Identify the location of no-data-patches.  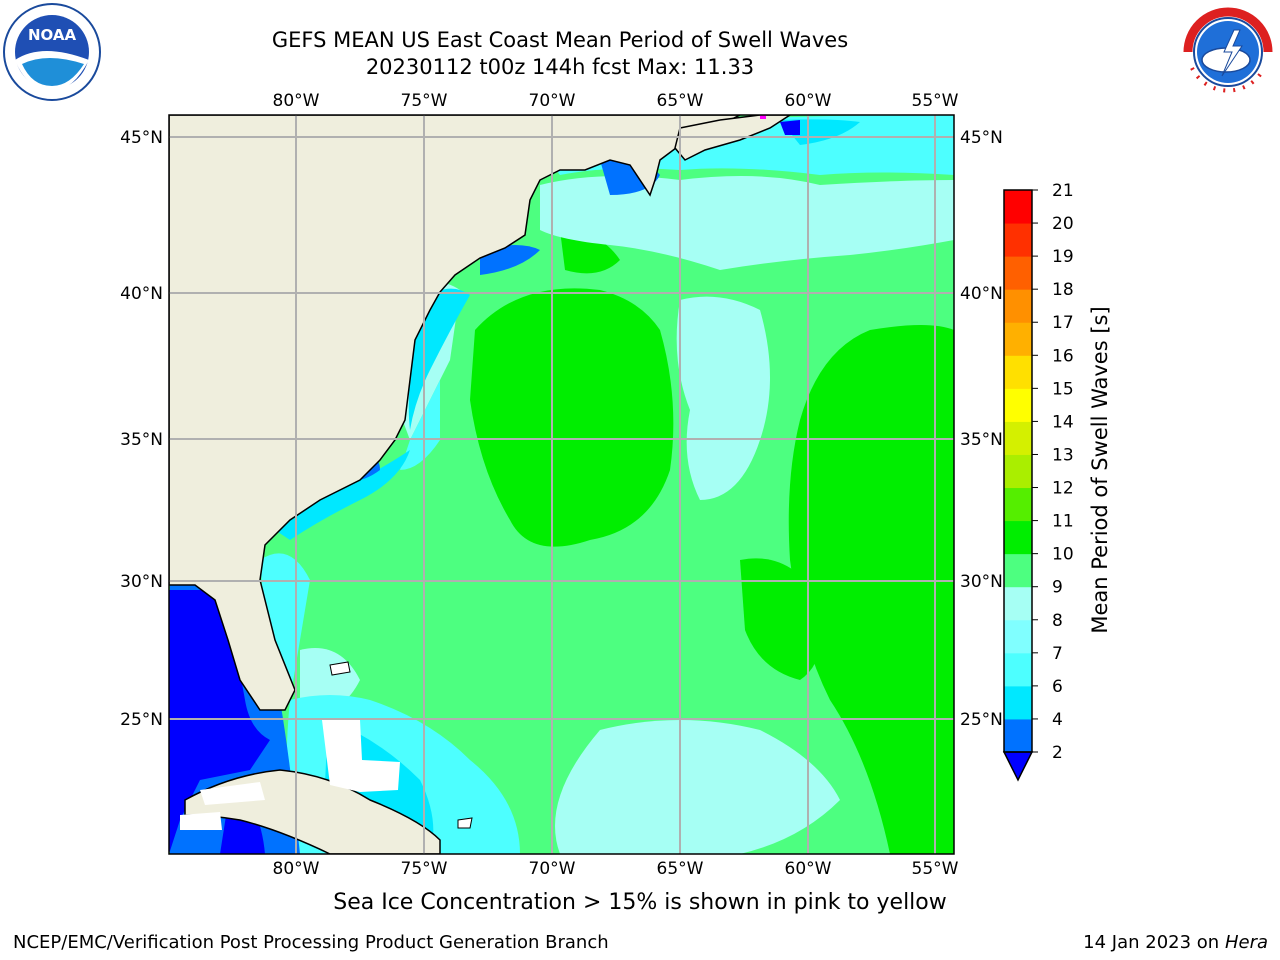
(290, 775).